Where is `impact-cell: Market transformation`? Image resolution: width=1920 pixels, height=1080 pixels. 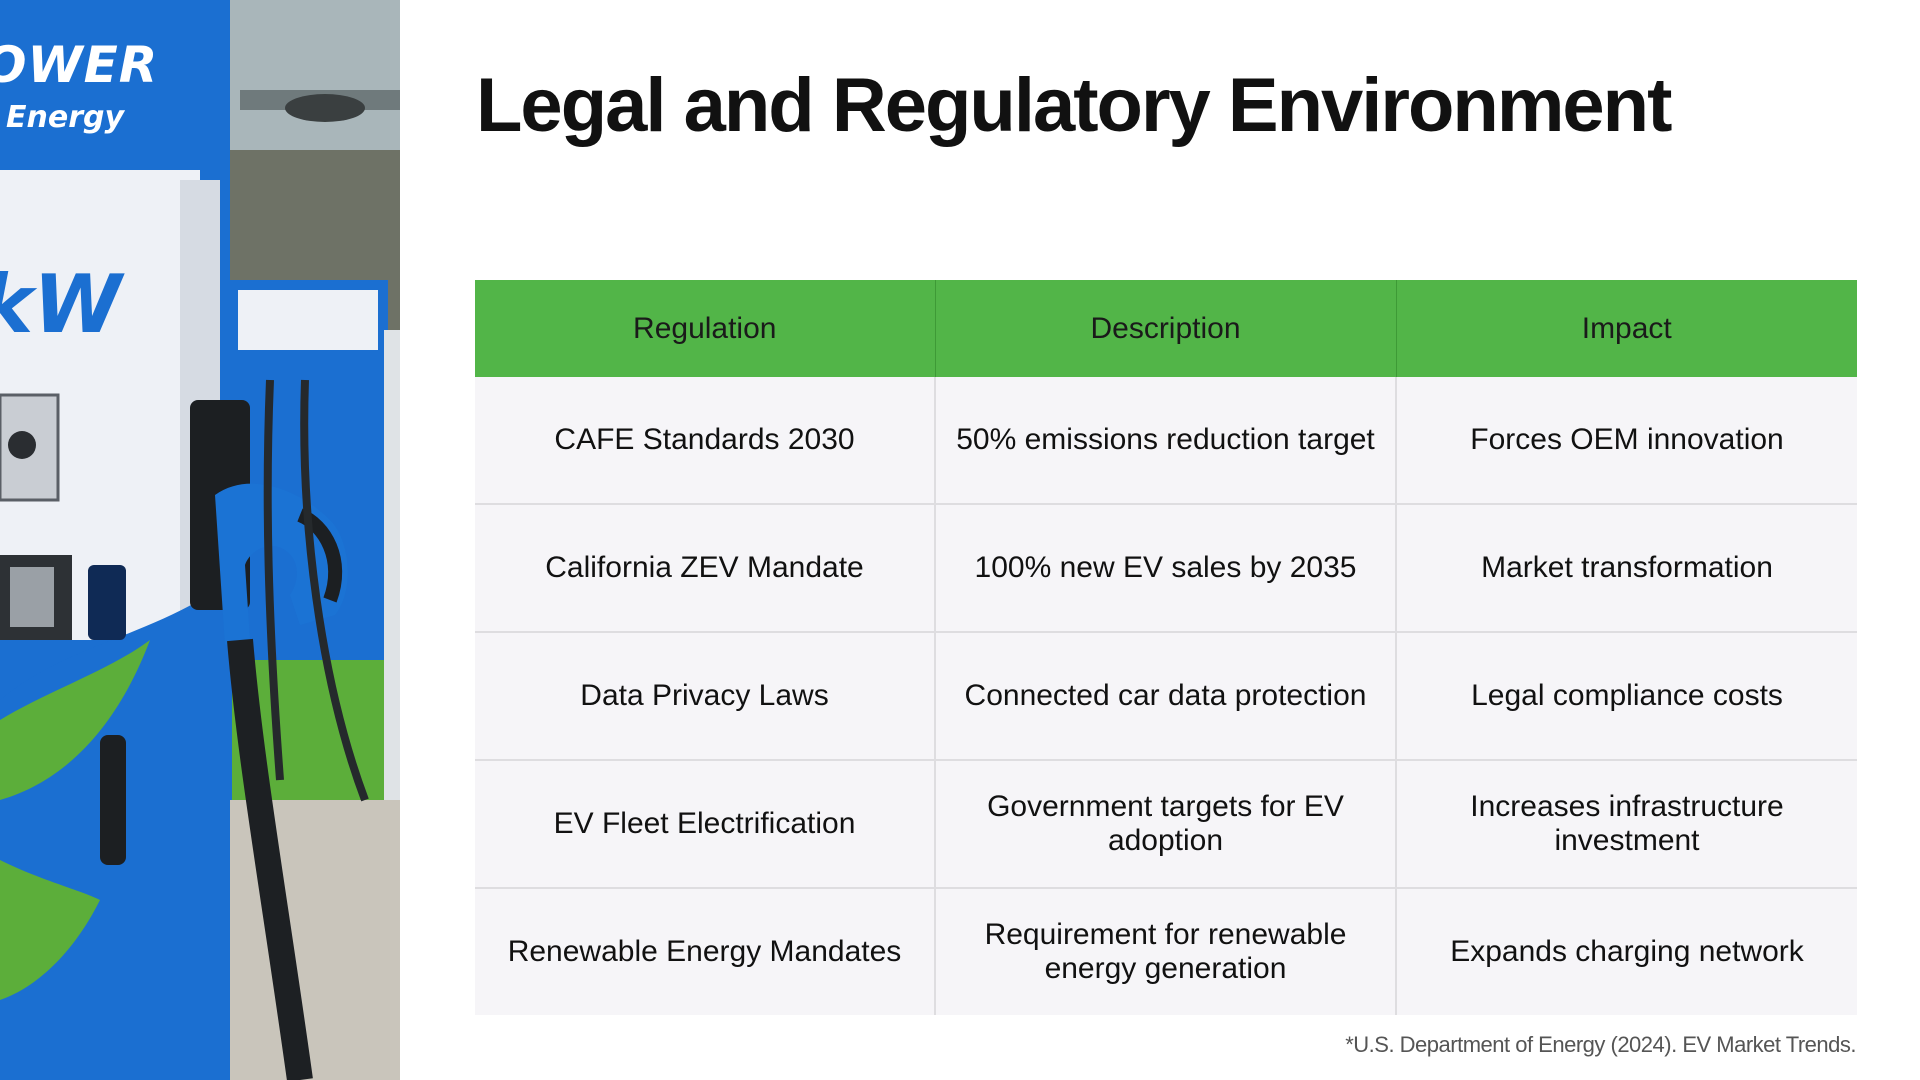 impact-cell: Market transformation is located at coordinates (1626, 567).